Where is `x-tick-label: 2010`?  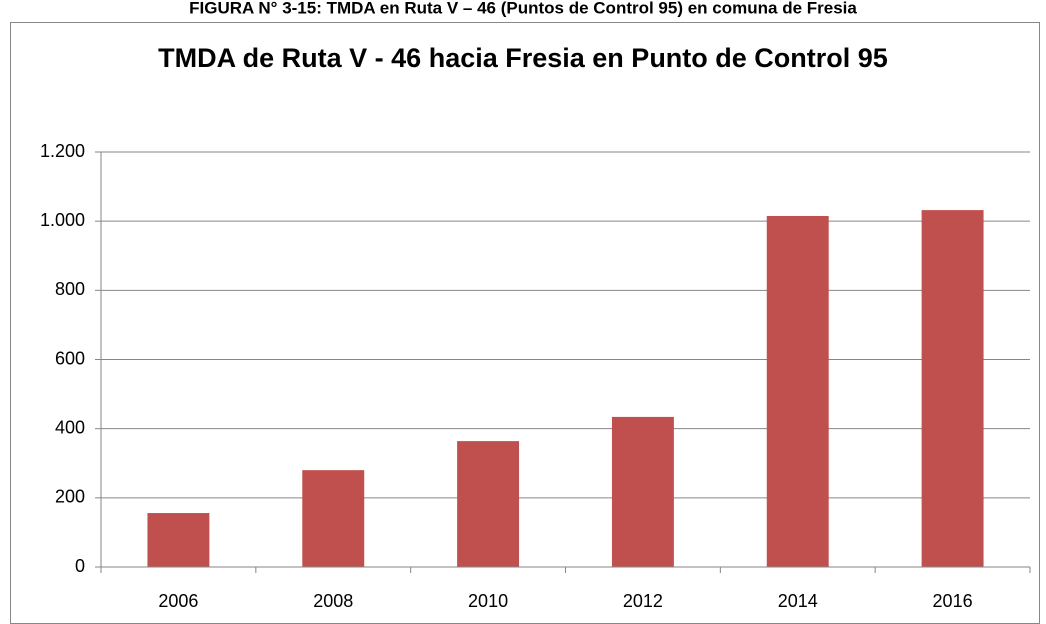 x-tick-label: 2010 is located at coordinates (488, 601).